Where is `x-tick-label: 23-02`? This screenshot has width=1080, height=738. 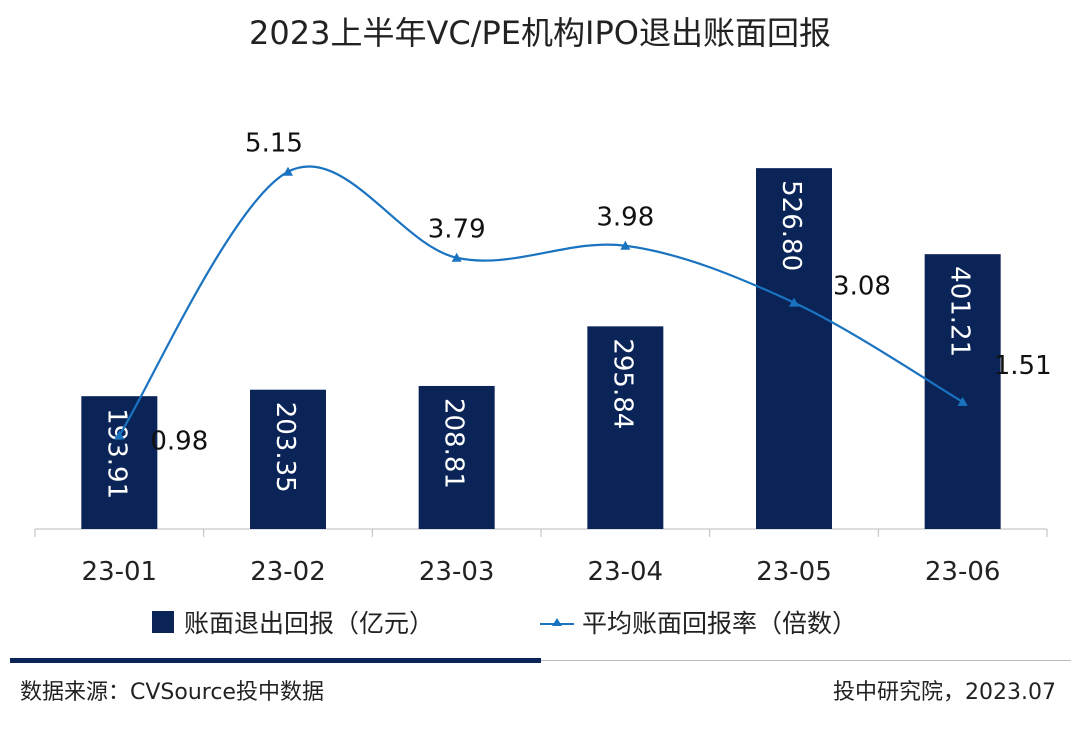 x-tick-label: 23-02 is located at coordinates (288, 572).